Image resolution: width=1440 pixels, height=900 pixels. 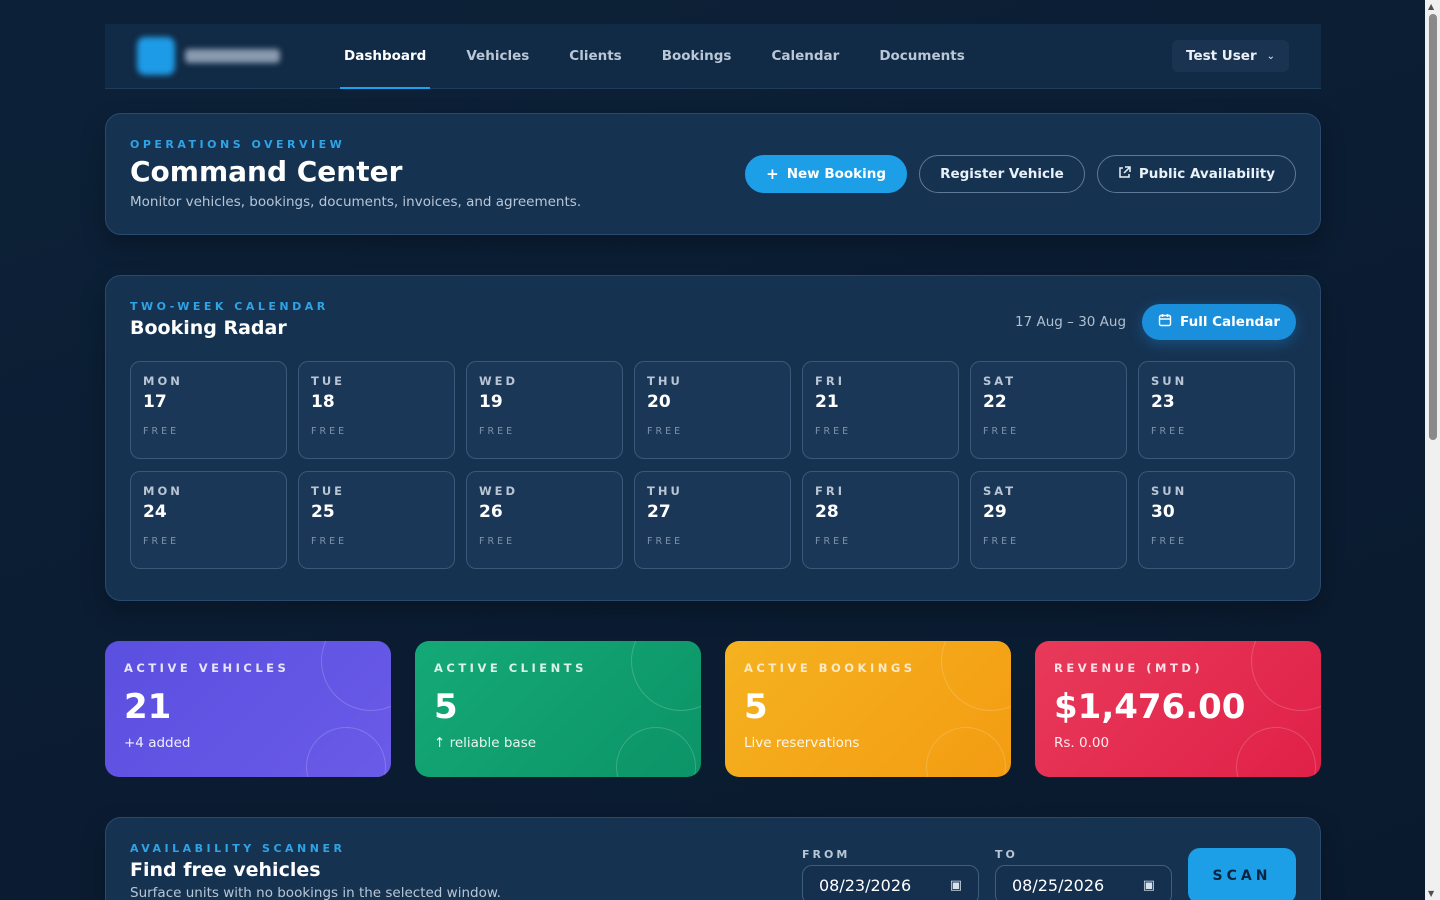 I want to click on scan-button: SCAN, so click(x=1242, y=874).